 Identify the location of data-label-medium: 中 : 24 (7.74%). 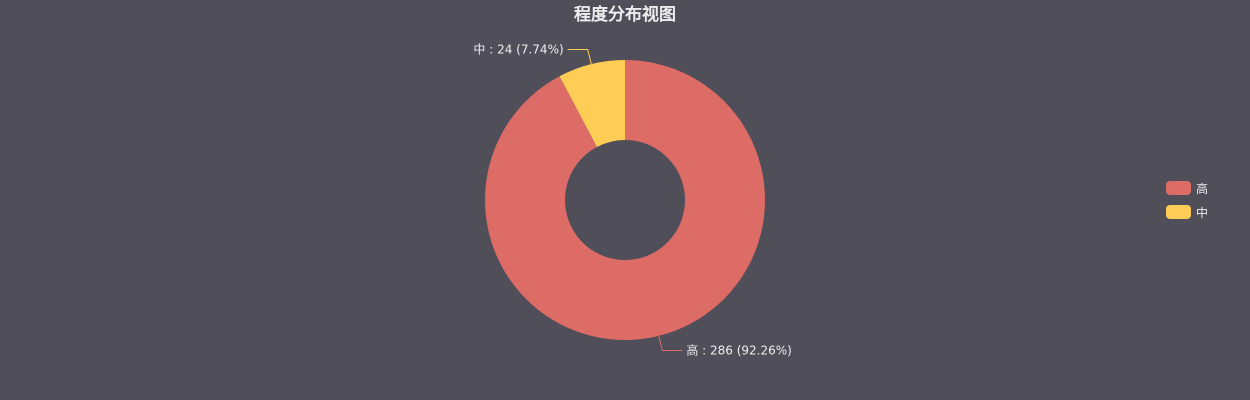
(518, 49).